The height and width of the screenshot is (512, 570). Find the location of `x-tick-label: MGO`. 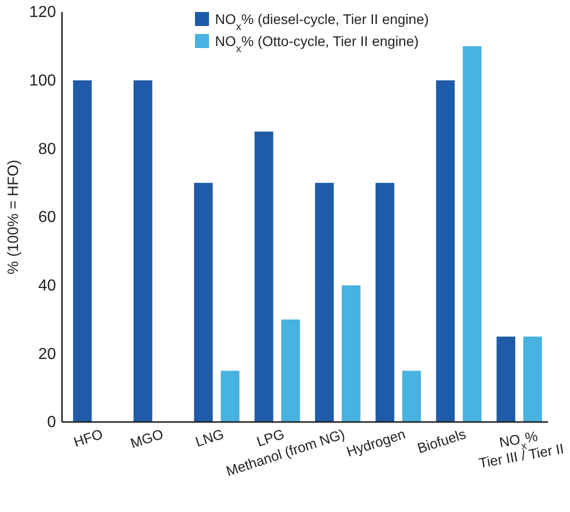

x-tick-label: MGO is located at coordinates (147, 439).